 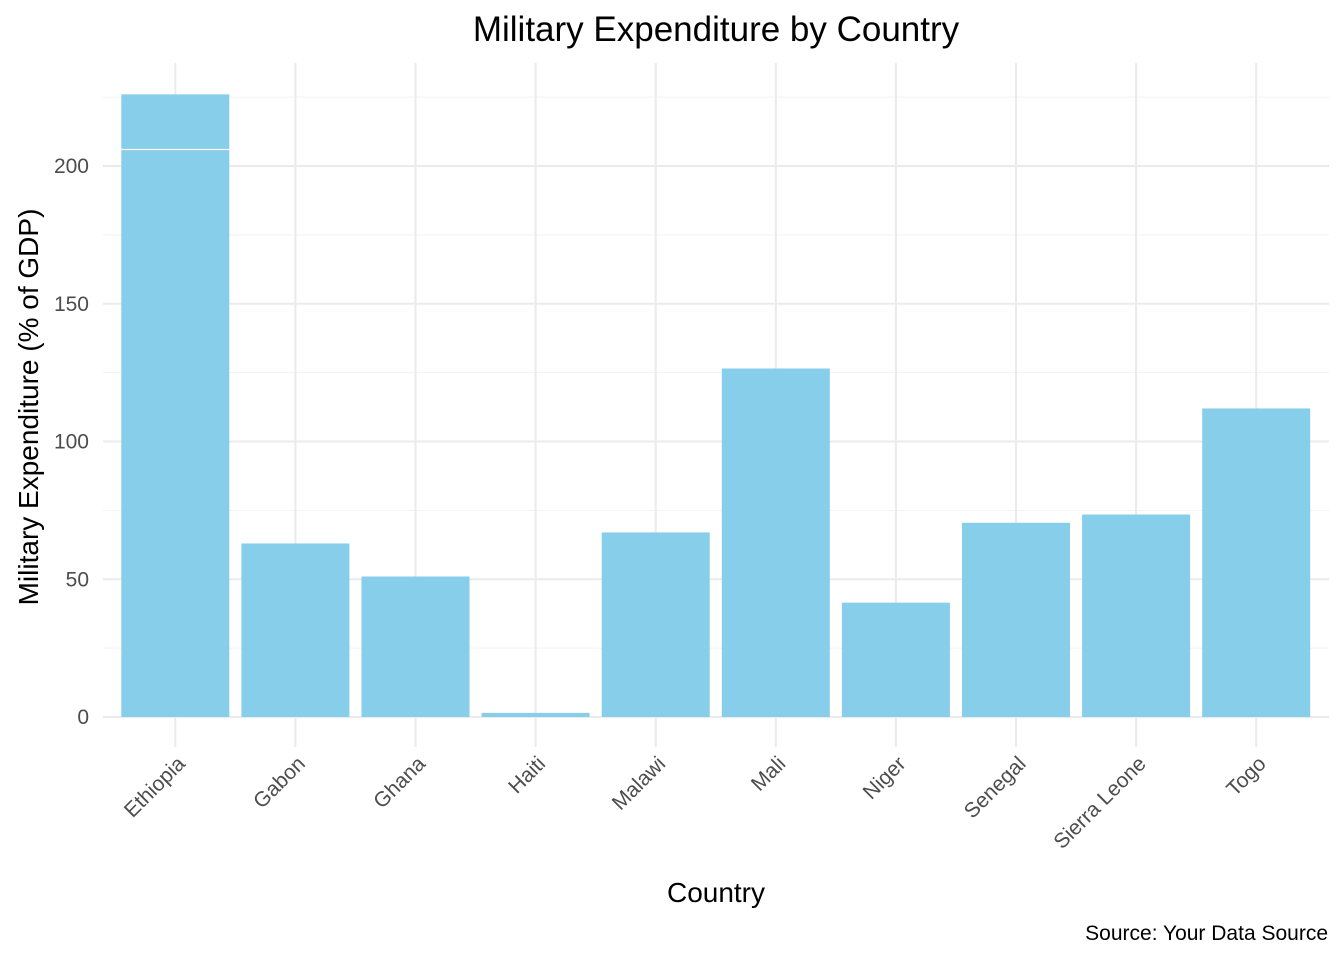 I want to click on bar-mali, so click(x=775, y=542).